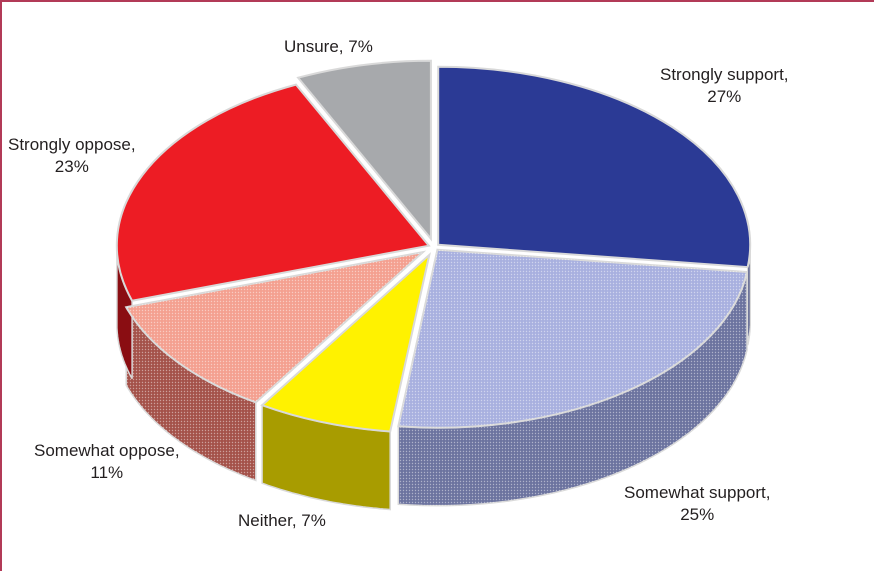 This screenshot has height=571, width=874. Describe the element at coordinates (282, 520) in the screenshot. I see `label-neither: Neither, 7%` at that location.